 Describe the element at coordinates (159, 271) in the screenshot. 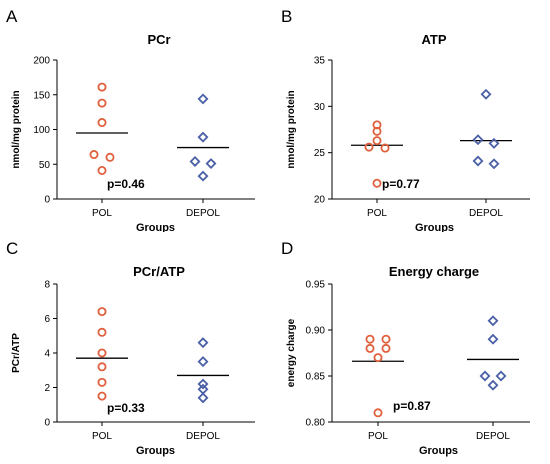

I see `chart-title: PCr/ATP` at that location.